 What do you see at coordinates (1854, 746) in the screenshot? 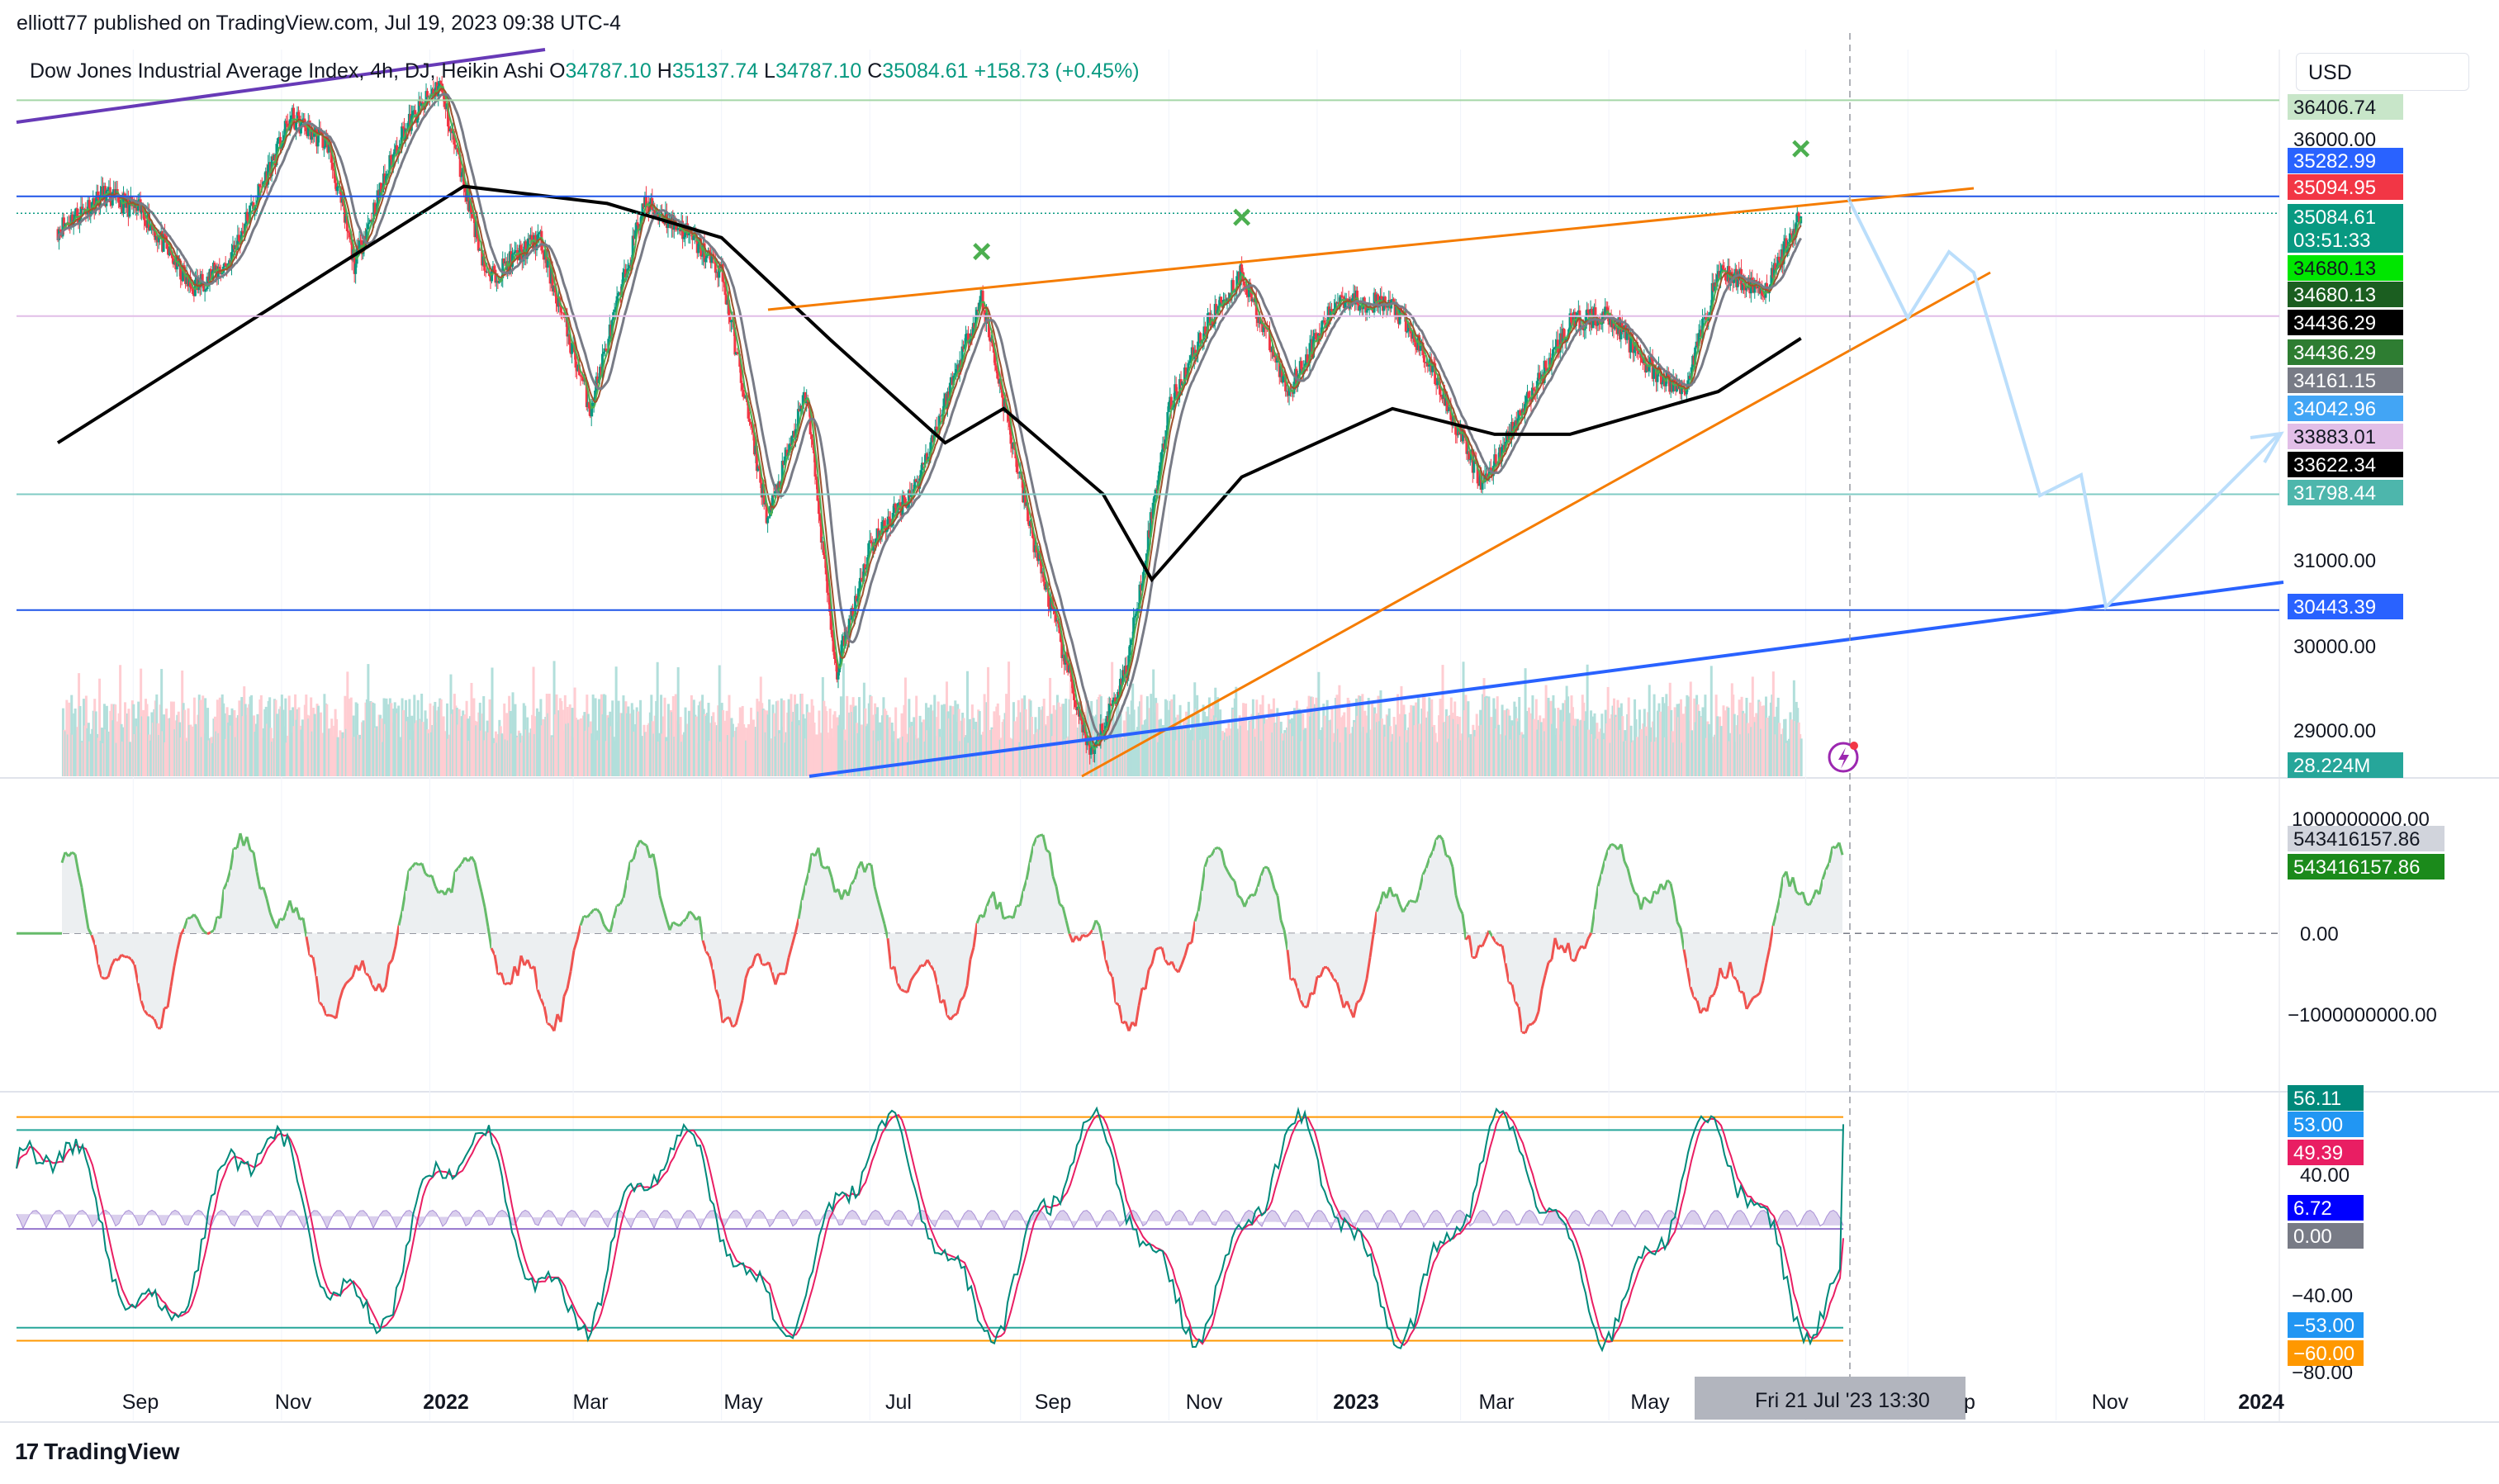
I see `notification-dot-icon` at bounding box center [1854, 746].